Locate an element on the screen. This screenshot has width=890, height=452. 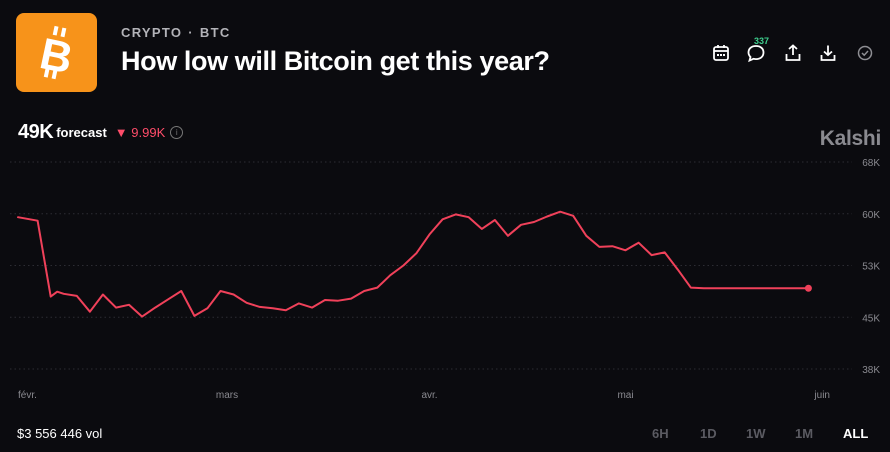
share-icon is located at coordinates (793, 53).